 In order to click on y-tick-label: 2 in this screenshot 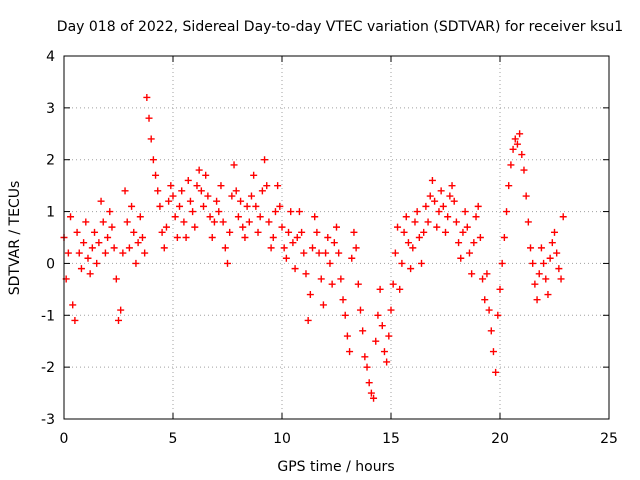, I will do `click(50, 161)`.